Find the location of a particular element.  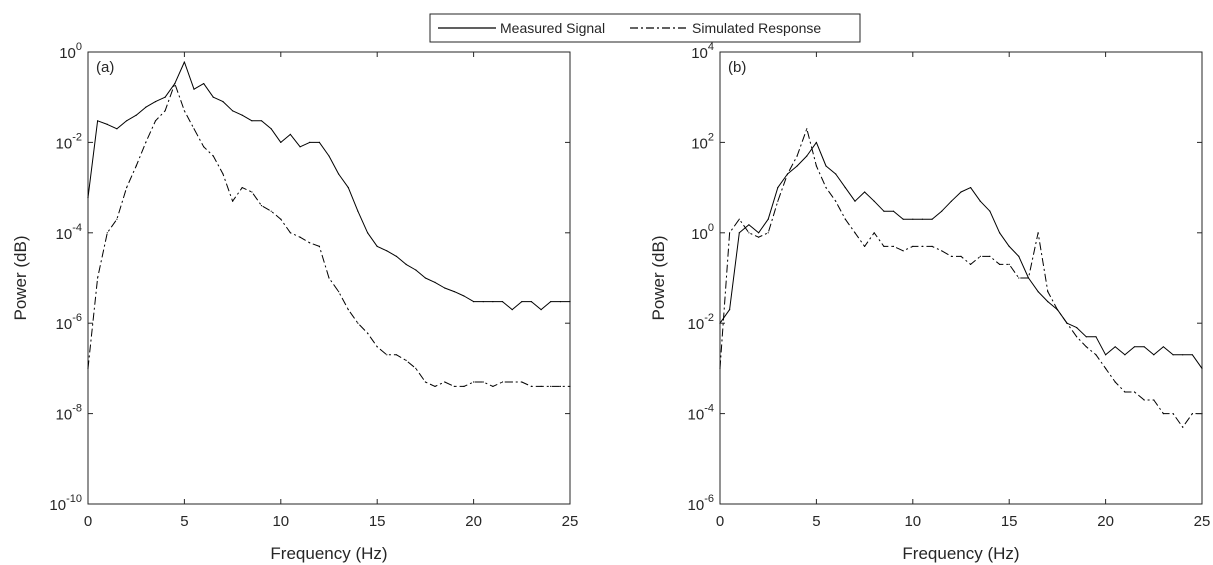

panel-b-x-tick-label: 20 is located at coordinates (1105, 521).